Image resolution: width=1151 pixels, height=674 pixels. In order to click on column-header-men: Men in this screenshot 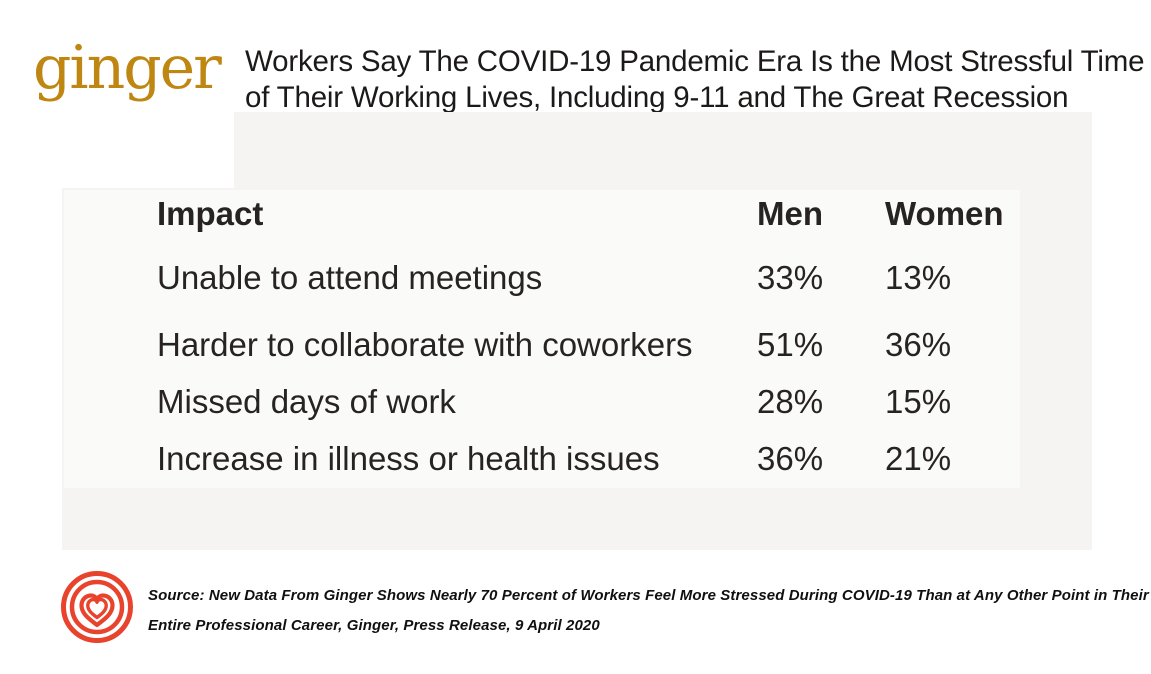, I will do `click(790, 213)`.